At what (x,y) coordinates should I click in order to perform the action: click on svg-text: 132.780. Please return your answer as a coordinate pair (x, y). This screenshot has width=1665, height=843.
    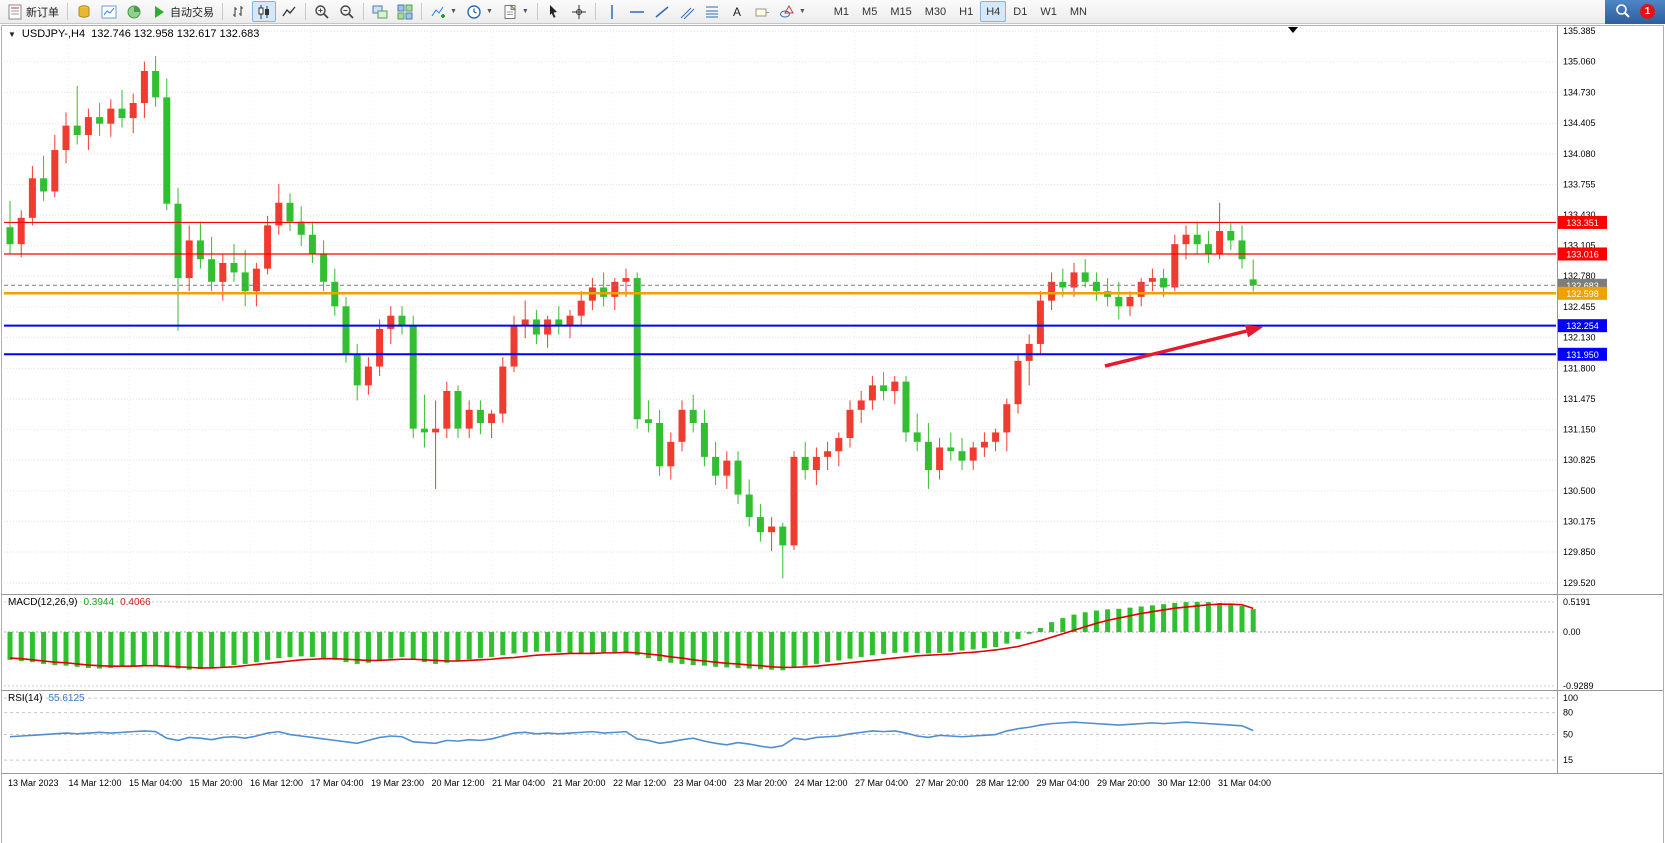
    Looking at the image, I should click on (1579, 276).